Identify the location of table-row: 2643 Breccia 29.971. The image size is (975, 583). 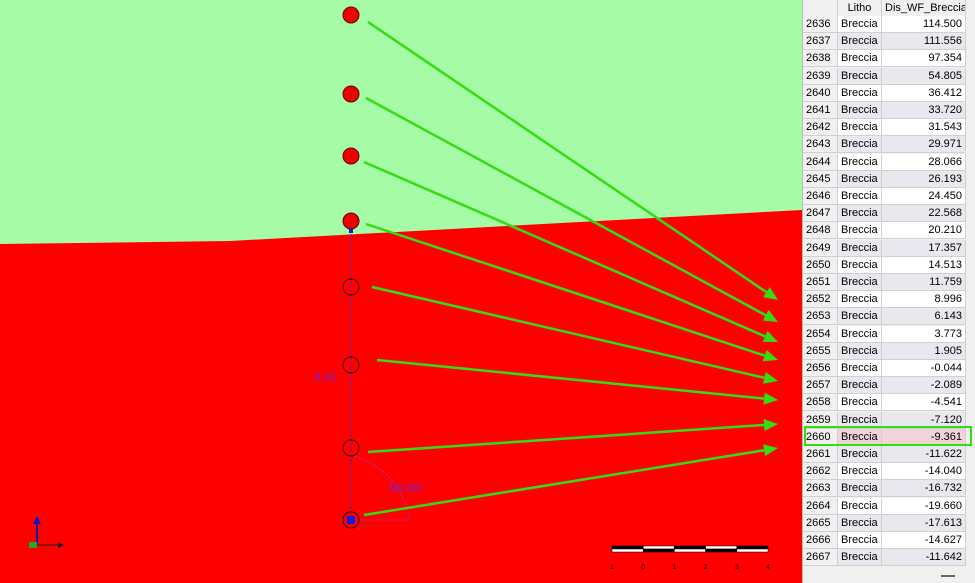
(889, 145).